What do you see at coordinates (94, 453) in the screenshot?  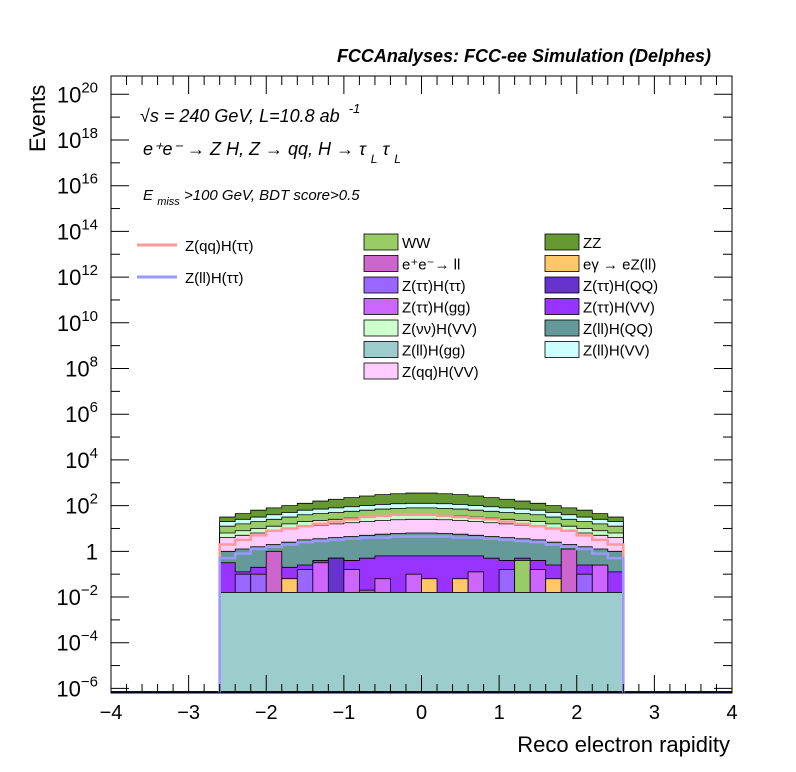 I see `y-tick-exponent: 4` at bounding box center [94, 453].